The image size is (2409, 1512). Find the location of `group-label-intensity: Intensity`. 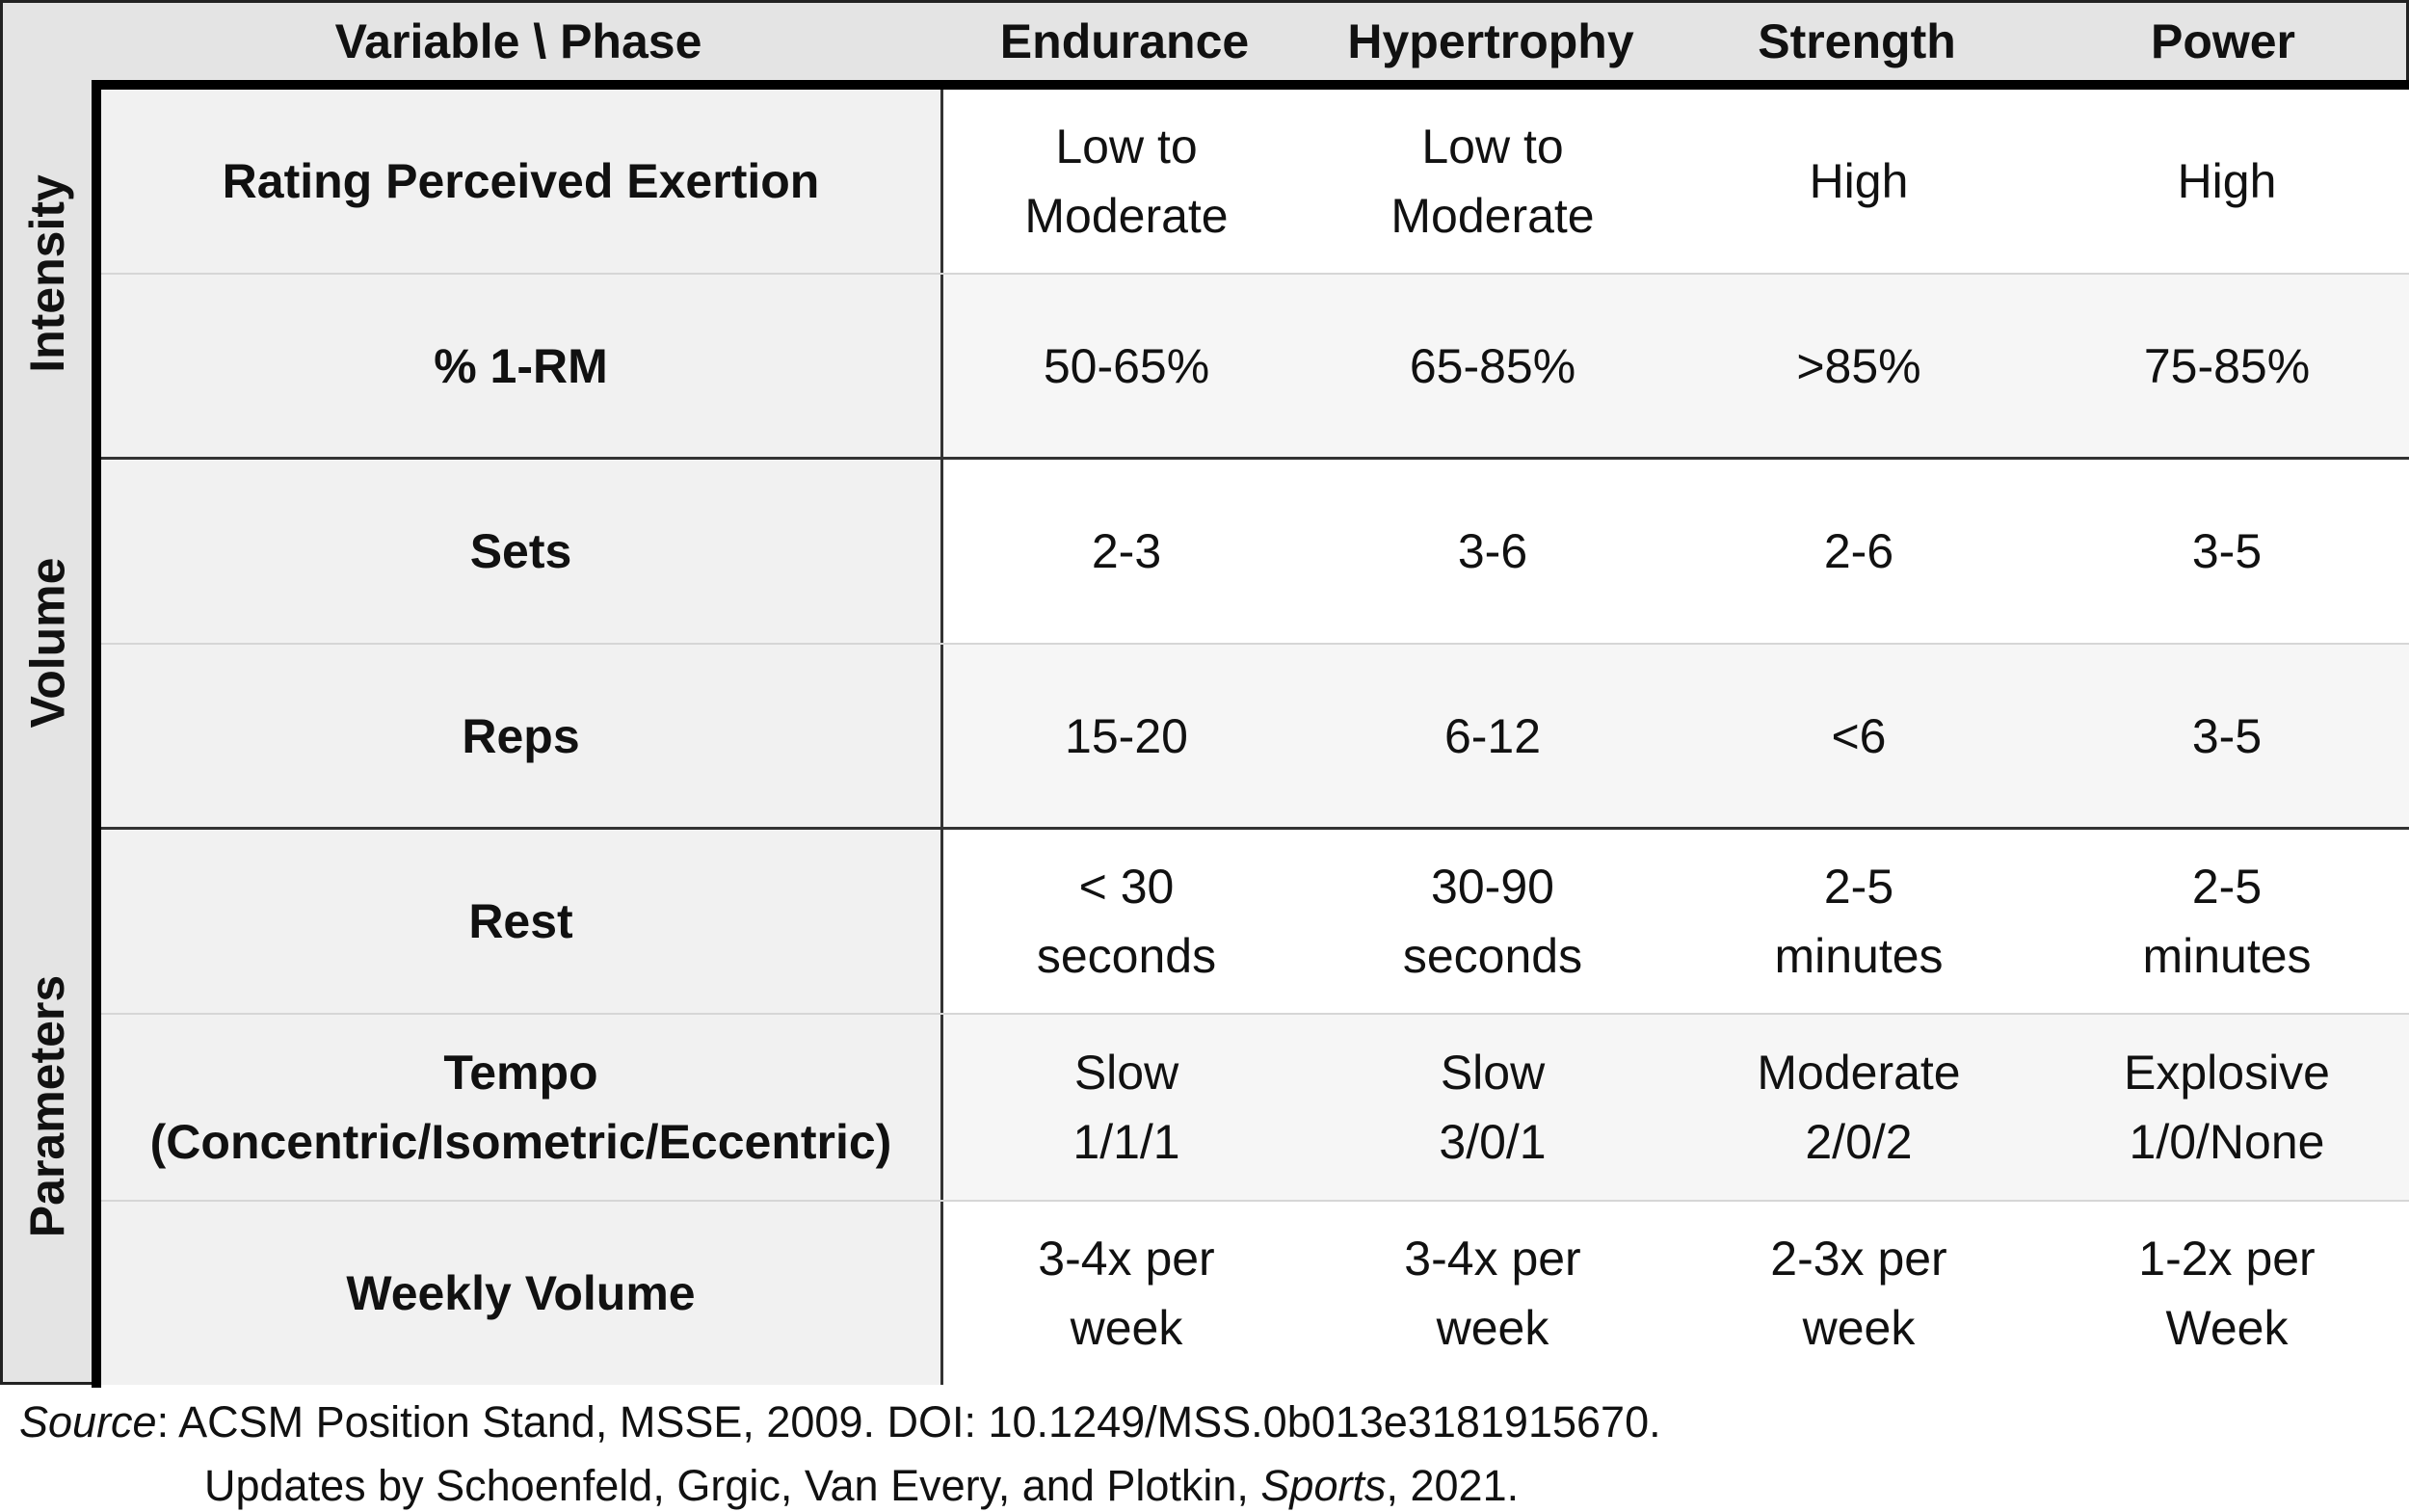

group-label-intensity: Intensity is located at coordinates (48, 274).